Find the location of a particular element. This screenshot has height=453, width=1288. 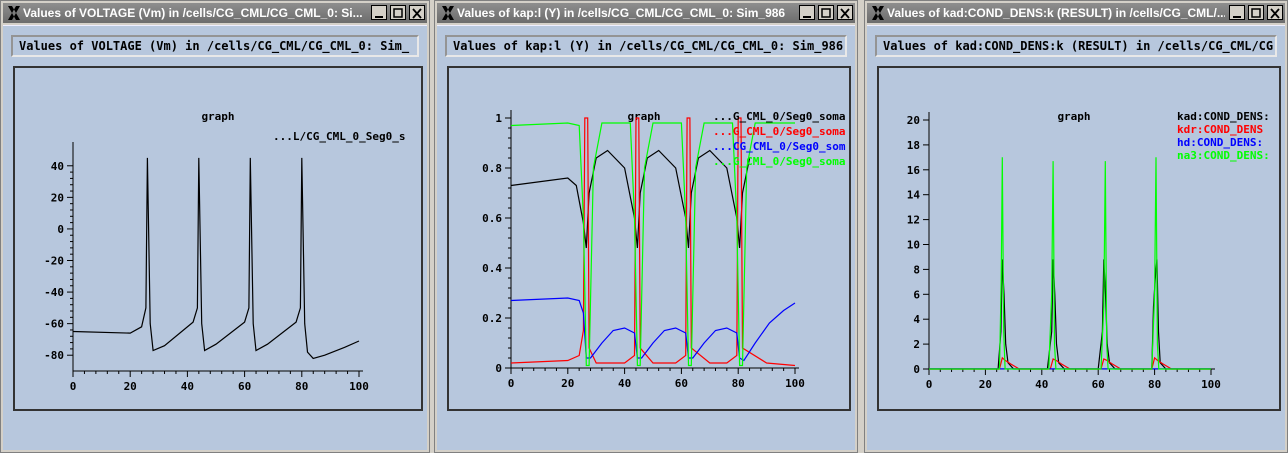

y-tick-label: 18 is located at coordinates (913, 145).